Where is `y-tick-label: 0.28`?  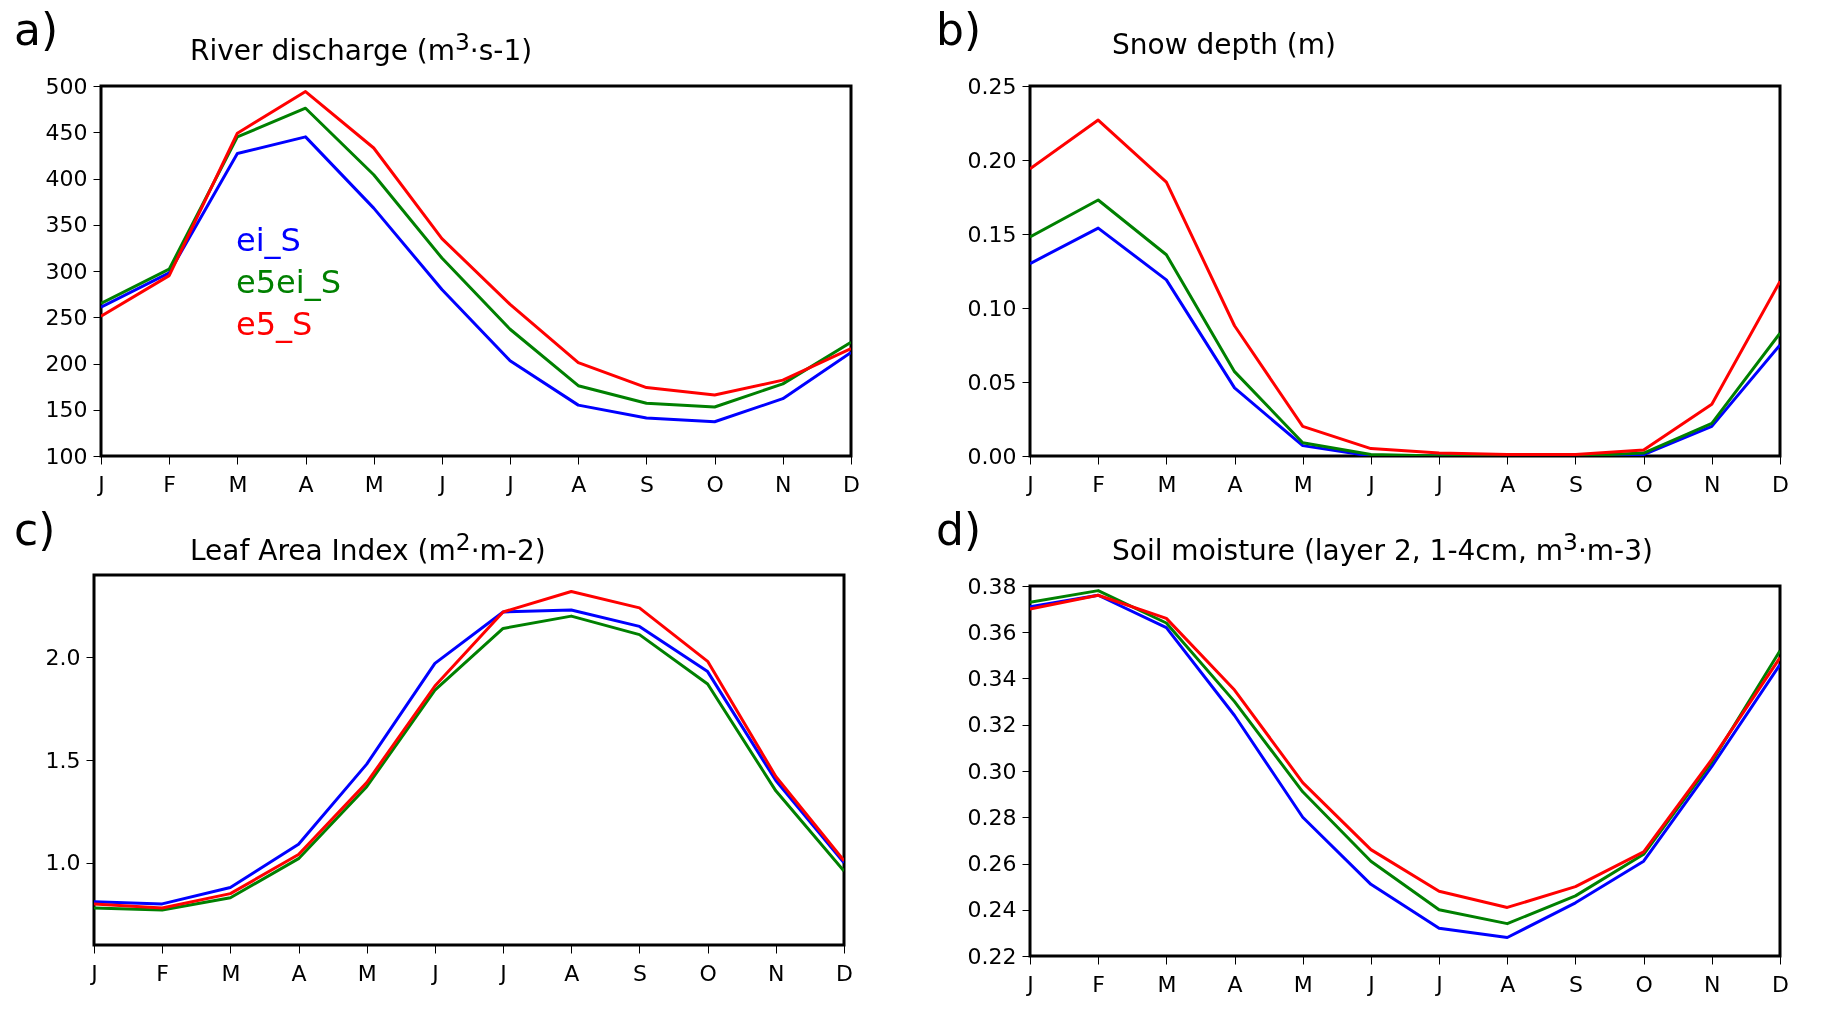 y-tick-label: 0.28 is located at coordinates (992, 817).